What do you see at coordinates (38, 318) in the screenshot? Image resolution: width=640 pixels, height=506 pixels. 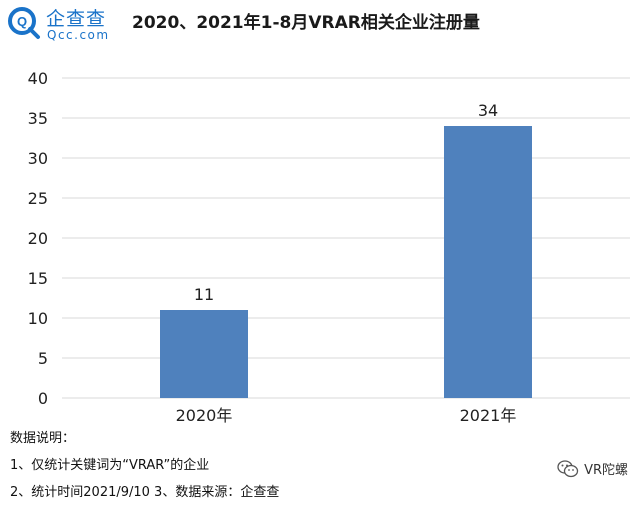 I see `y-tick-label: 10` at bounding box center [38, 318].